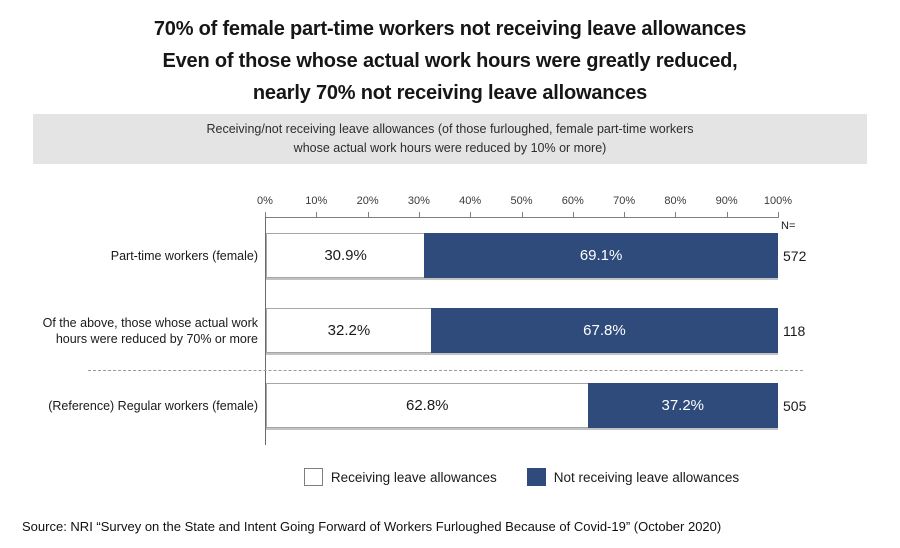 The image size is (900, 548). I want to click on x-axis-tick-marks, so click(522, 214).